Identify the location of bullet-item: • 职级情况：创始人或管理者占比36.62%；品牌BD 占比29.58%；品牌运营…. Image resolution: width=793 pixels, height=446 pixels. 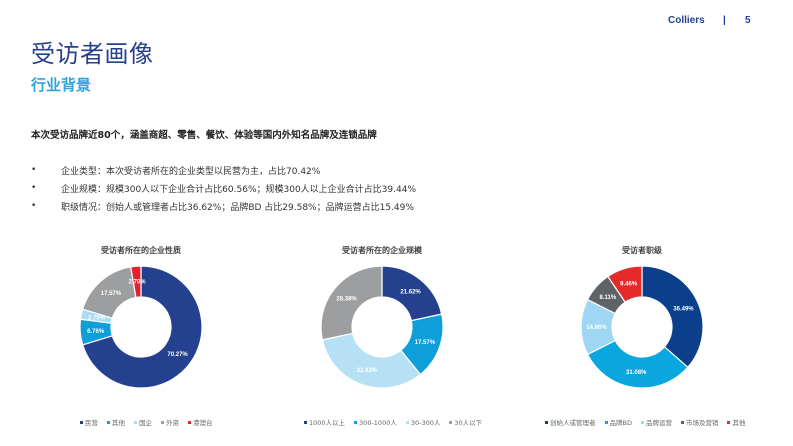
(223, 206).